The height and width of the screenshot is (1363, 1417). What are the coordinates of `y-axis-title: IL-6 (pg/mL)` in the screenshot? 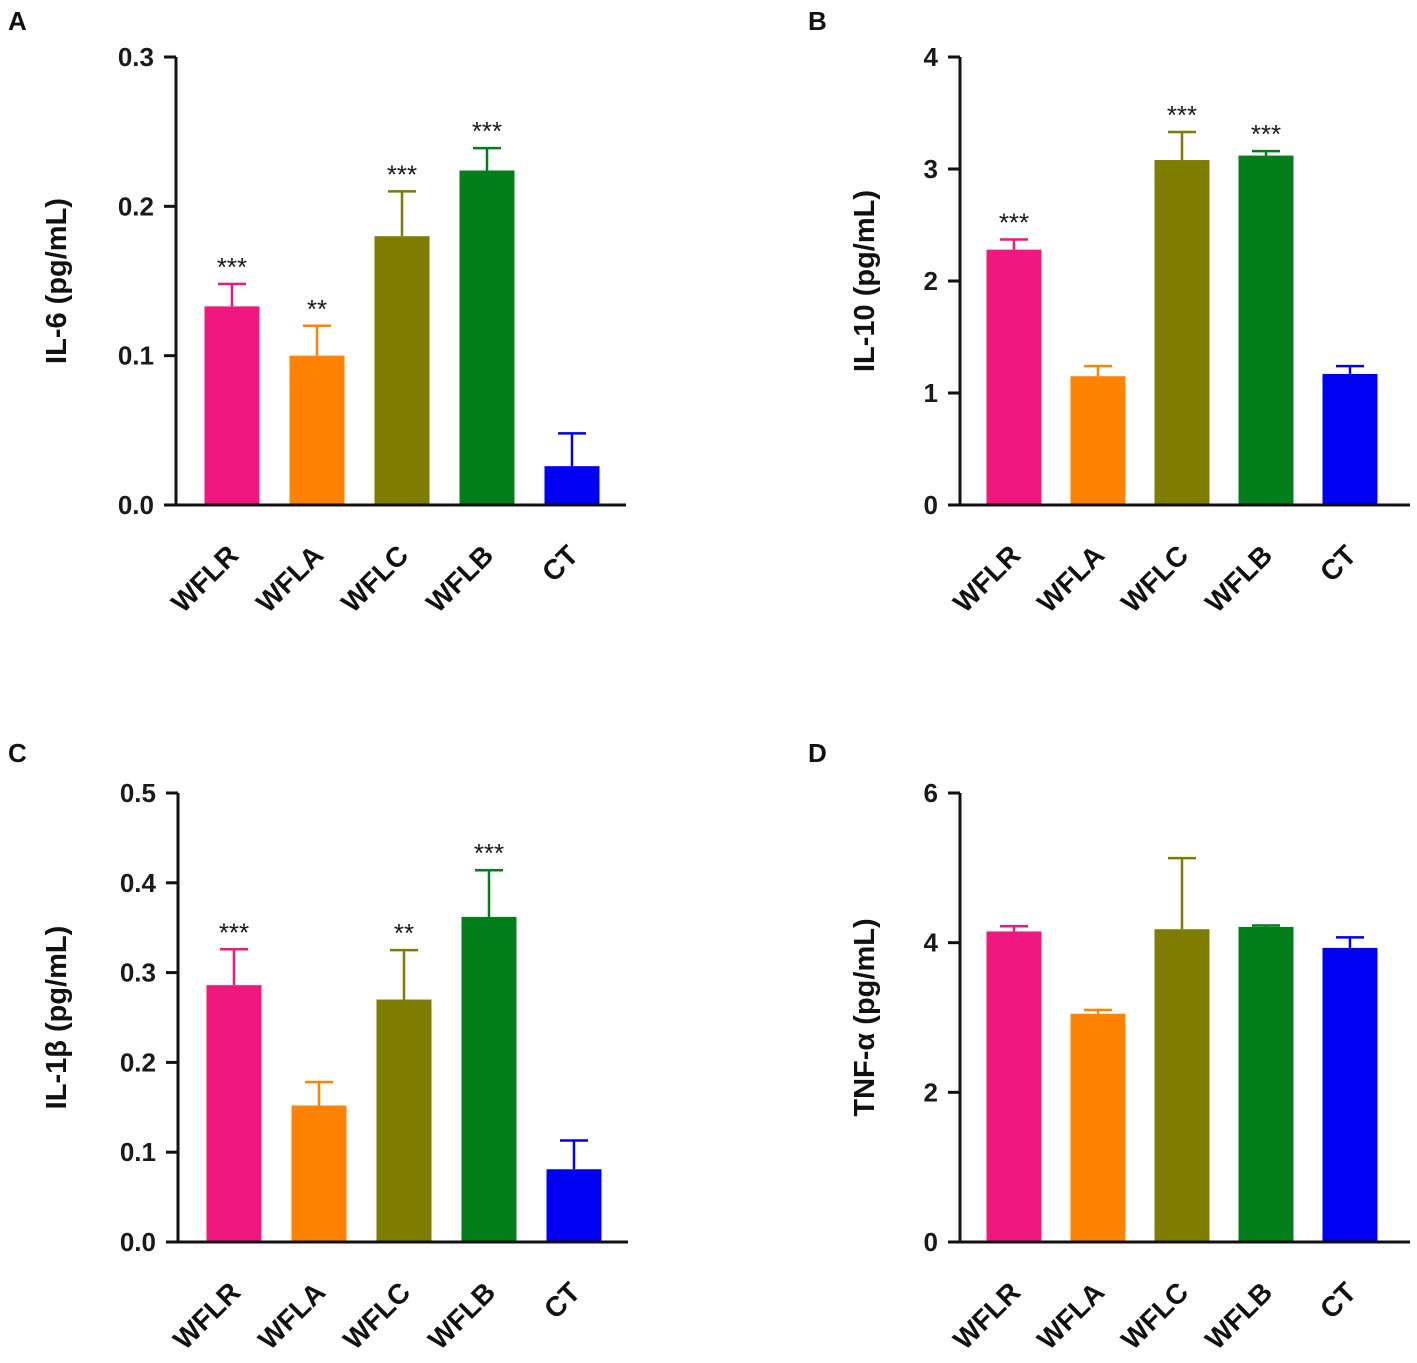 It's located at (57, 281).